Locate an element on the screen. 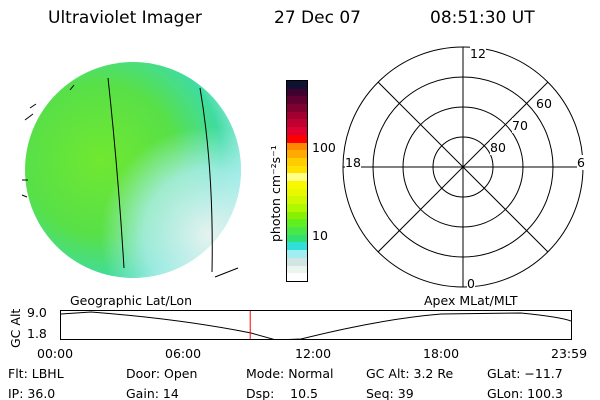  glat-status: GLat: −11.7 is located at coordinates (525, 373).